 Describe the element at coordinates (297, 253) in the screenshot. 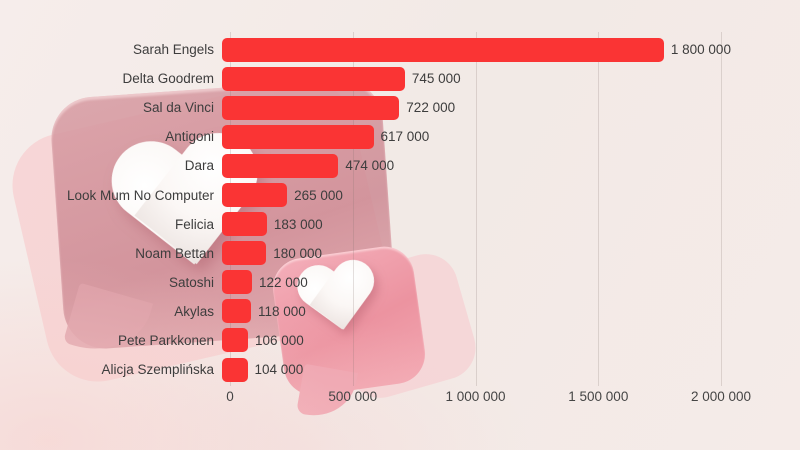

I see `bar-value: 180 000` at that location.